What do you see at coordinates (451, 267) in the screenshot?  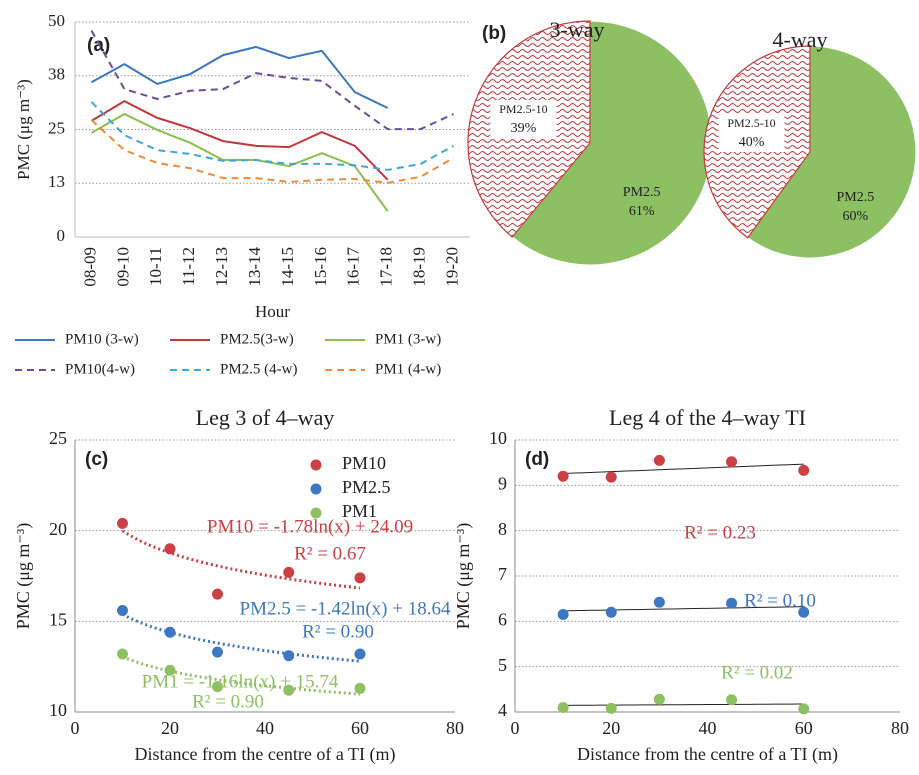 I see `x-tick-label: 19-20` at bounding box center [451, 267].